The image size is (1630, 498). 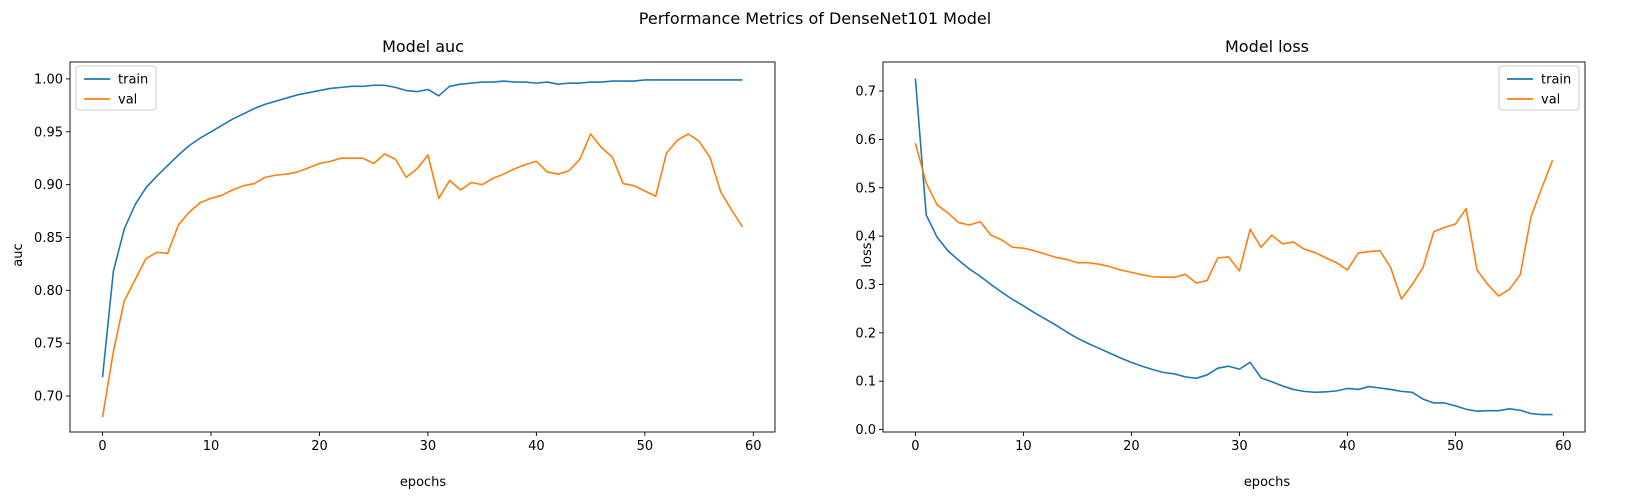 I want to click on y-tick-label: 0.80, so click(x=48, y=291).